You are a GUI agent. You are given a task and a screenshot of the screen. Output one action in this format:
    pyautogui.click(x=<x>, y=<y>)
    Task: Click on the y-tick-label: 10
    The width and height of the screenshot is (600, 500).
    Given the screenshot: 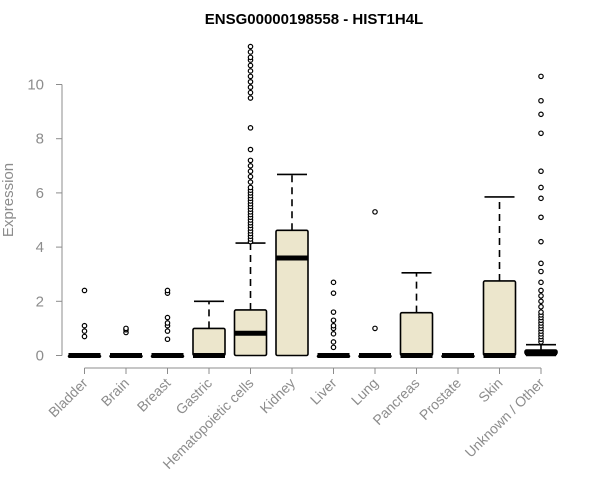 What is the action you would take?
    pyautogui.click(x=35, y=85)
    